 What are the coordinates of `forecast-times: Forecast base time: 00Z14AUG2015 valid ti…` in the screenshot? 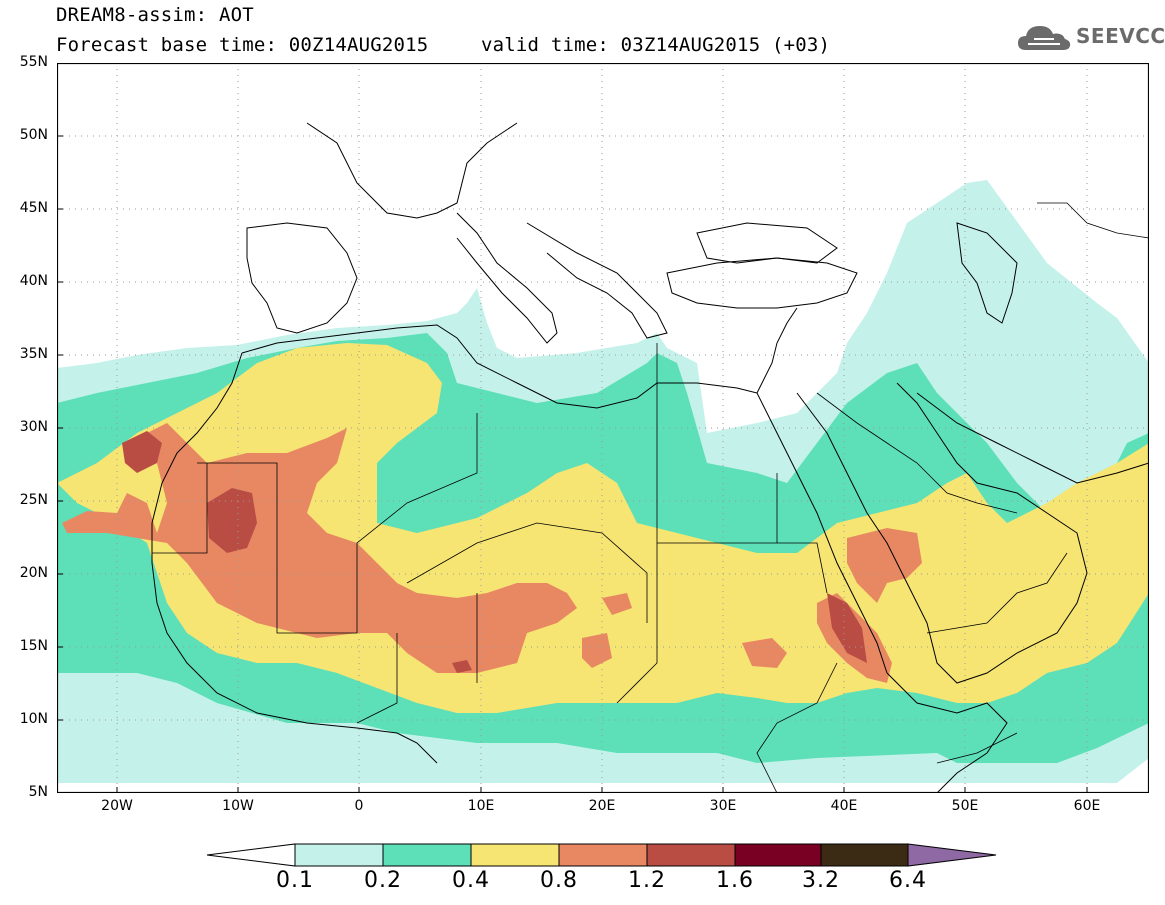 It's located at (443, 45).